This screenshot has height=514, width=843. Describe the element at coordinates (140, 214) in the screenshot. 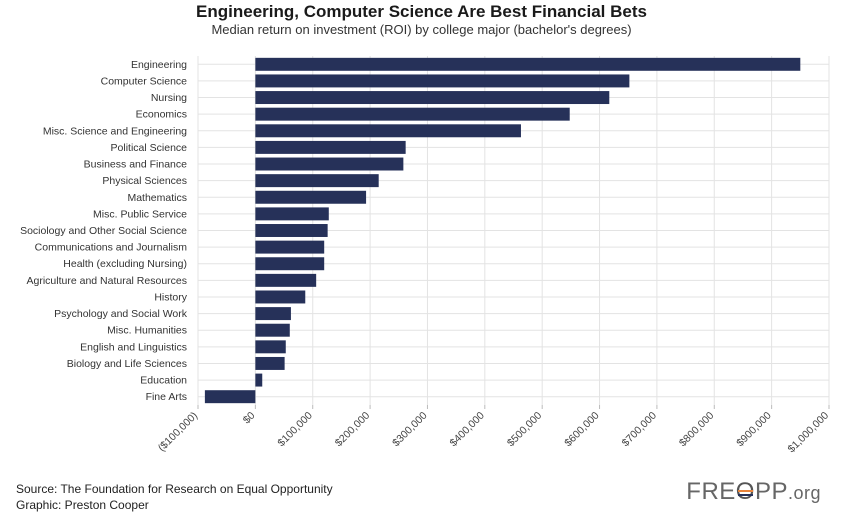

I see `category-label: Misc. Public Service` at that location.